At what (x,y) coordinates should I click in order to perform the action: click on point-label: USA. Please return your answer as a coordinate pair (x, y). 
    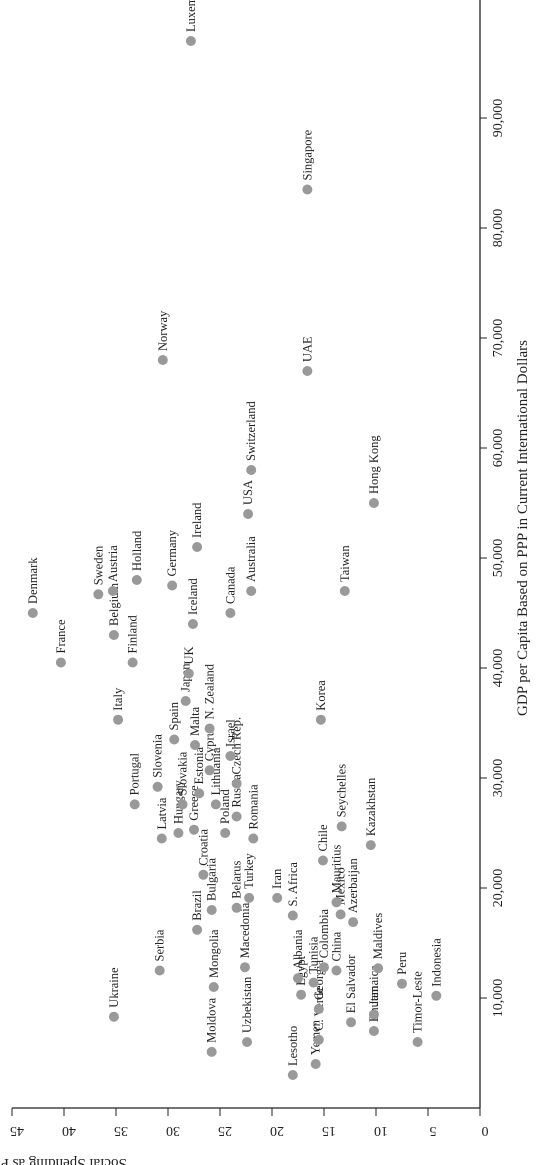
    Looking at the image, I should click on (248, 492).